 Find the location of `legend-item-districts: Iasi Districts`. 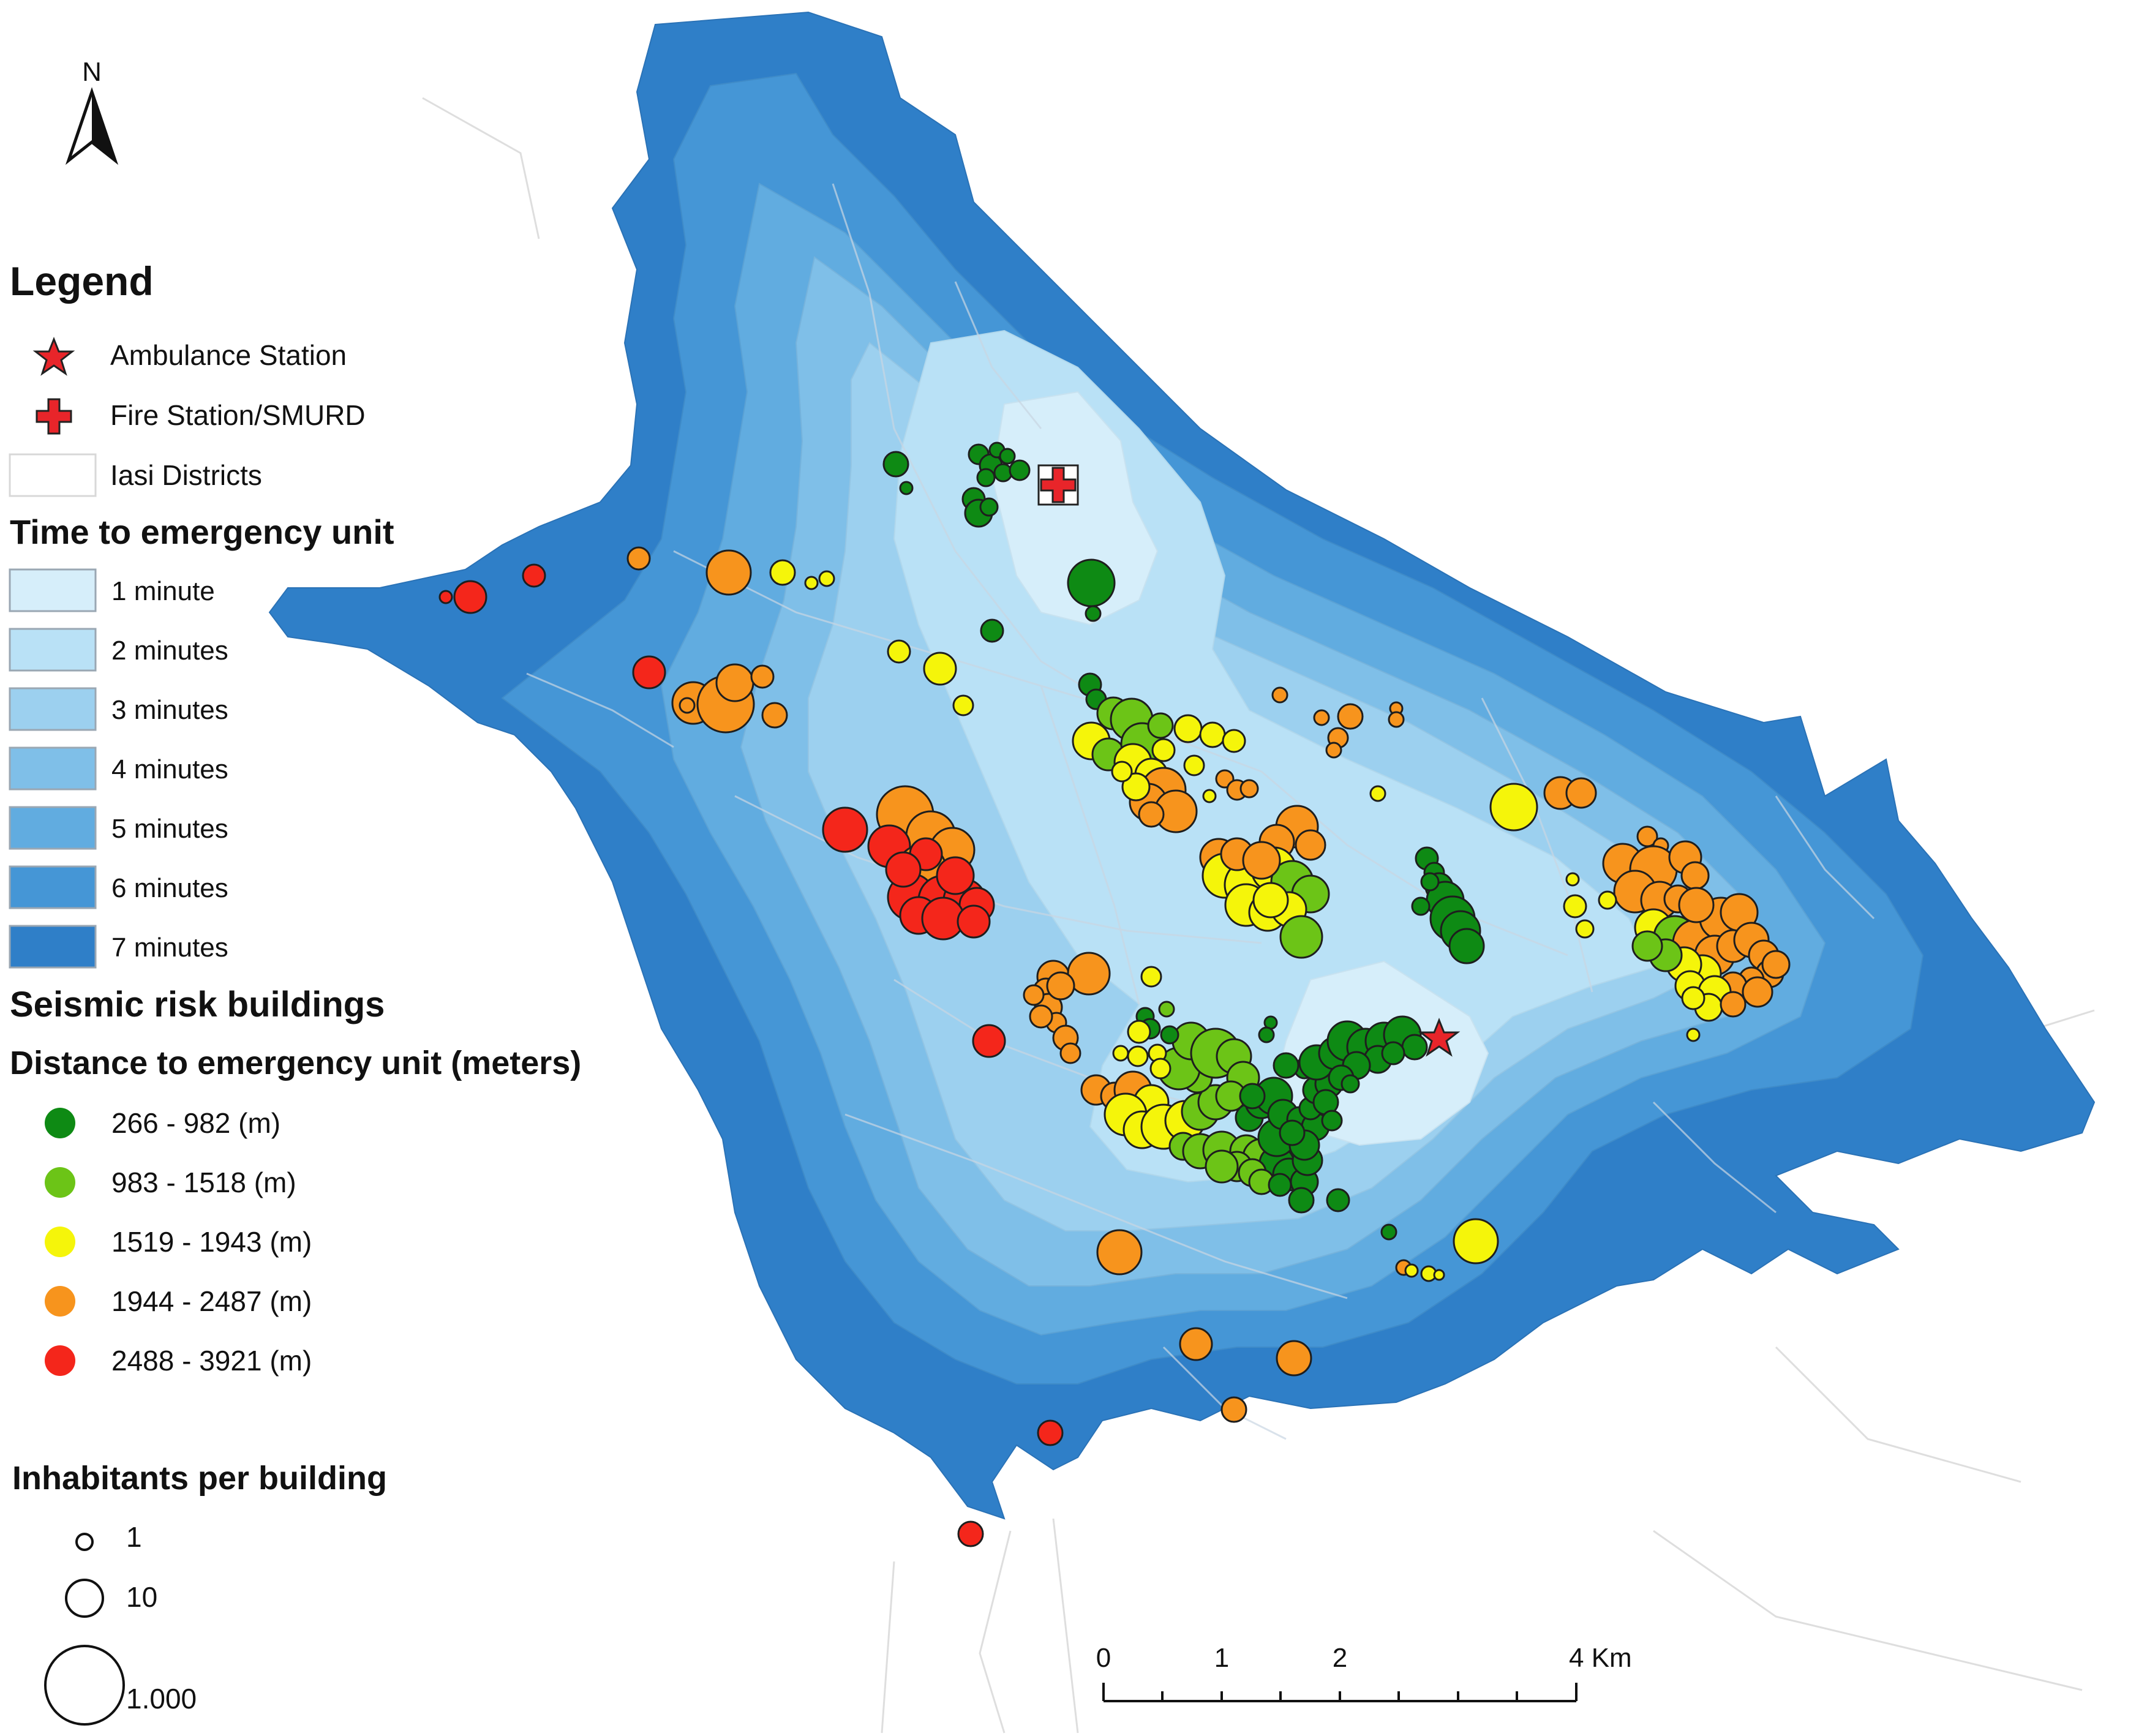

legend-item-districts: Iasi Districts is located at coordinates (135, 475).